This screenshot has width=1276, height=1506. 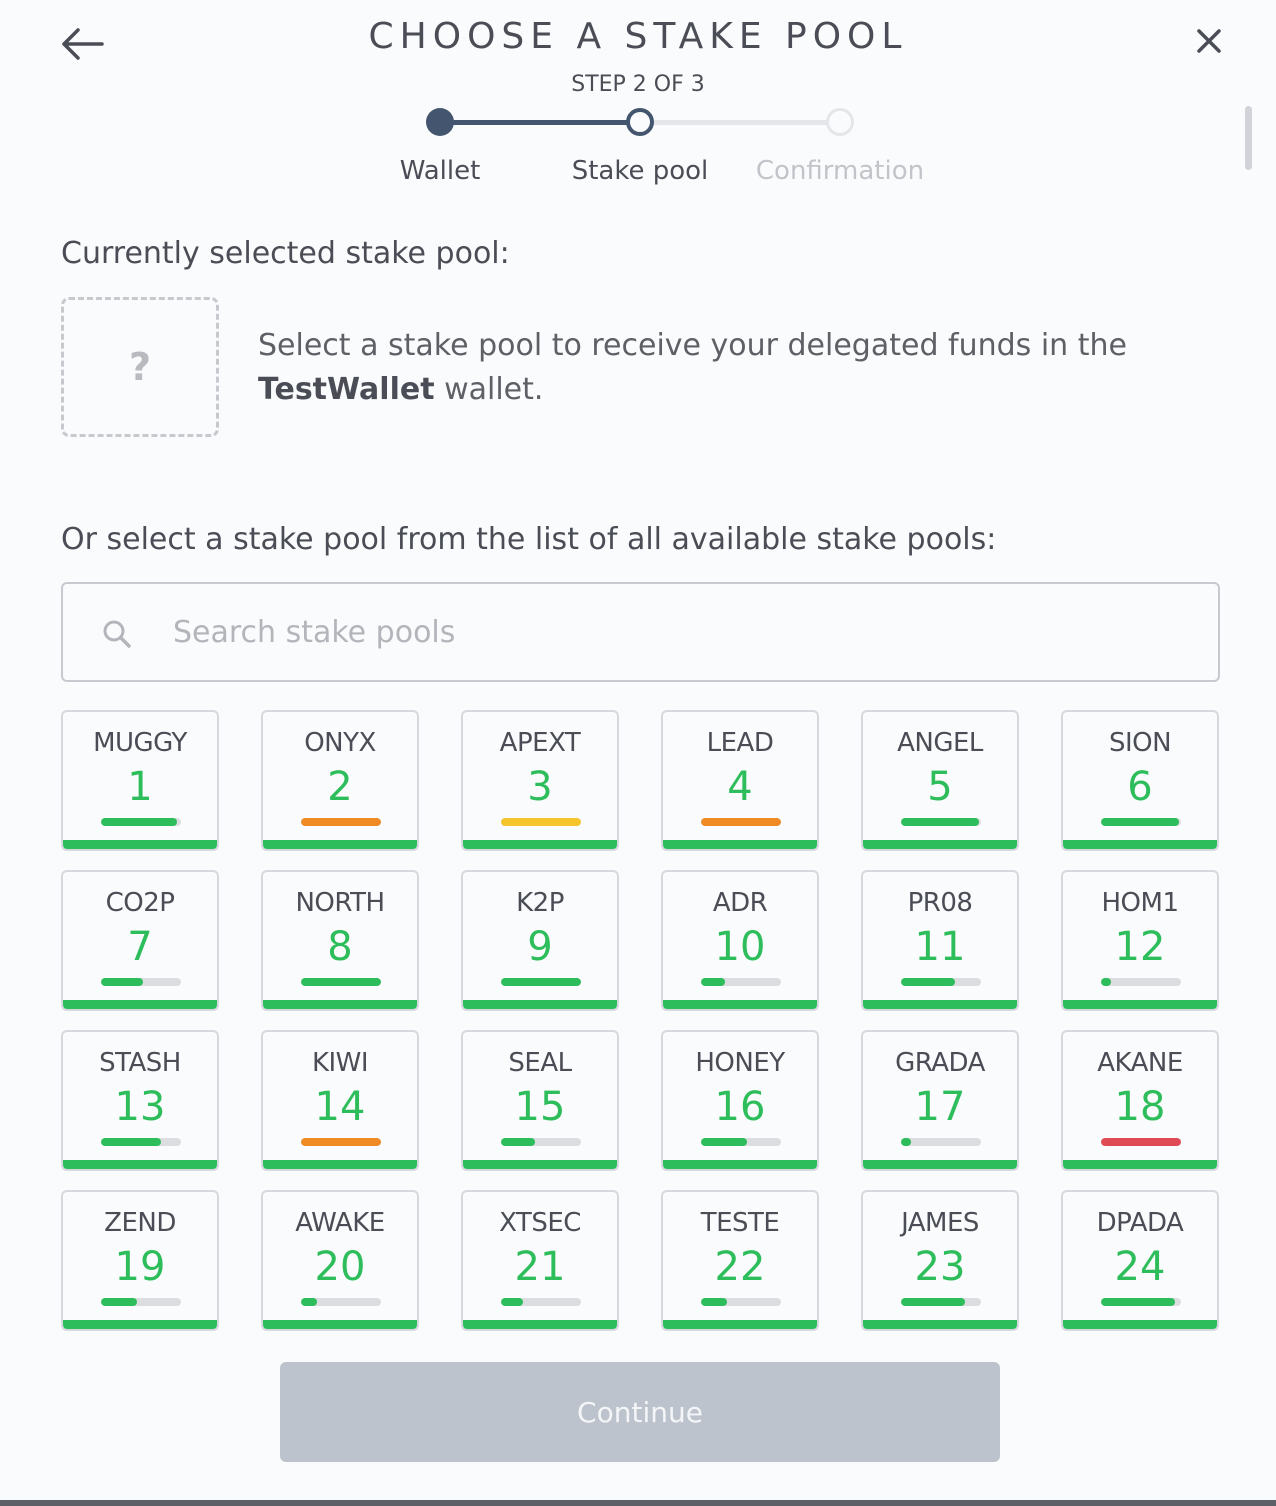 What do you see at coordinates (1248, 138) in the screenshot?
I see `scrollbar-thumb` at bounding box center [1248, 138].